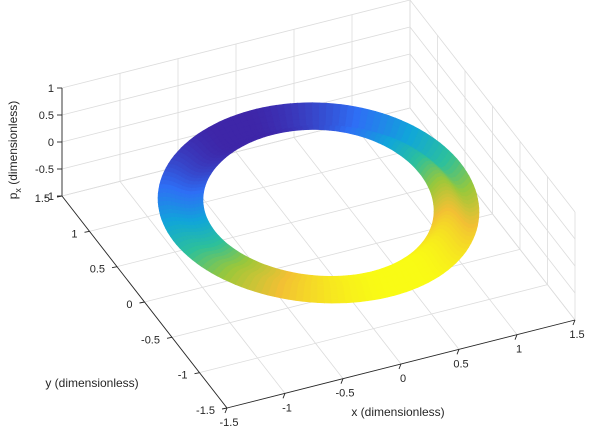 Image resolution: width=593 pixels, height=430 pixels. What do you see at coordinates (129, 305) in the screenshot?
I see `y-tick-label: 0` at bounding box center [129, 305].